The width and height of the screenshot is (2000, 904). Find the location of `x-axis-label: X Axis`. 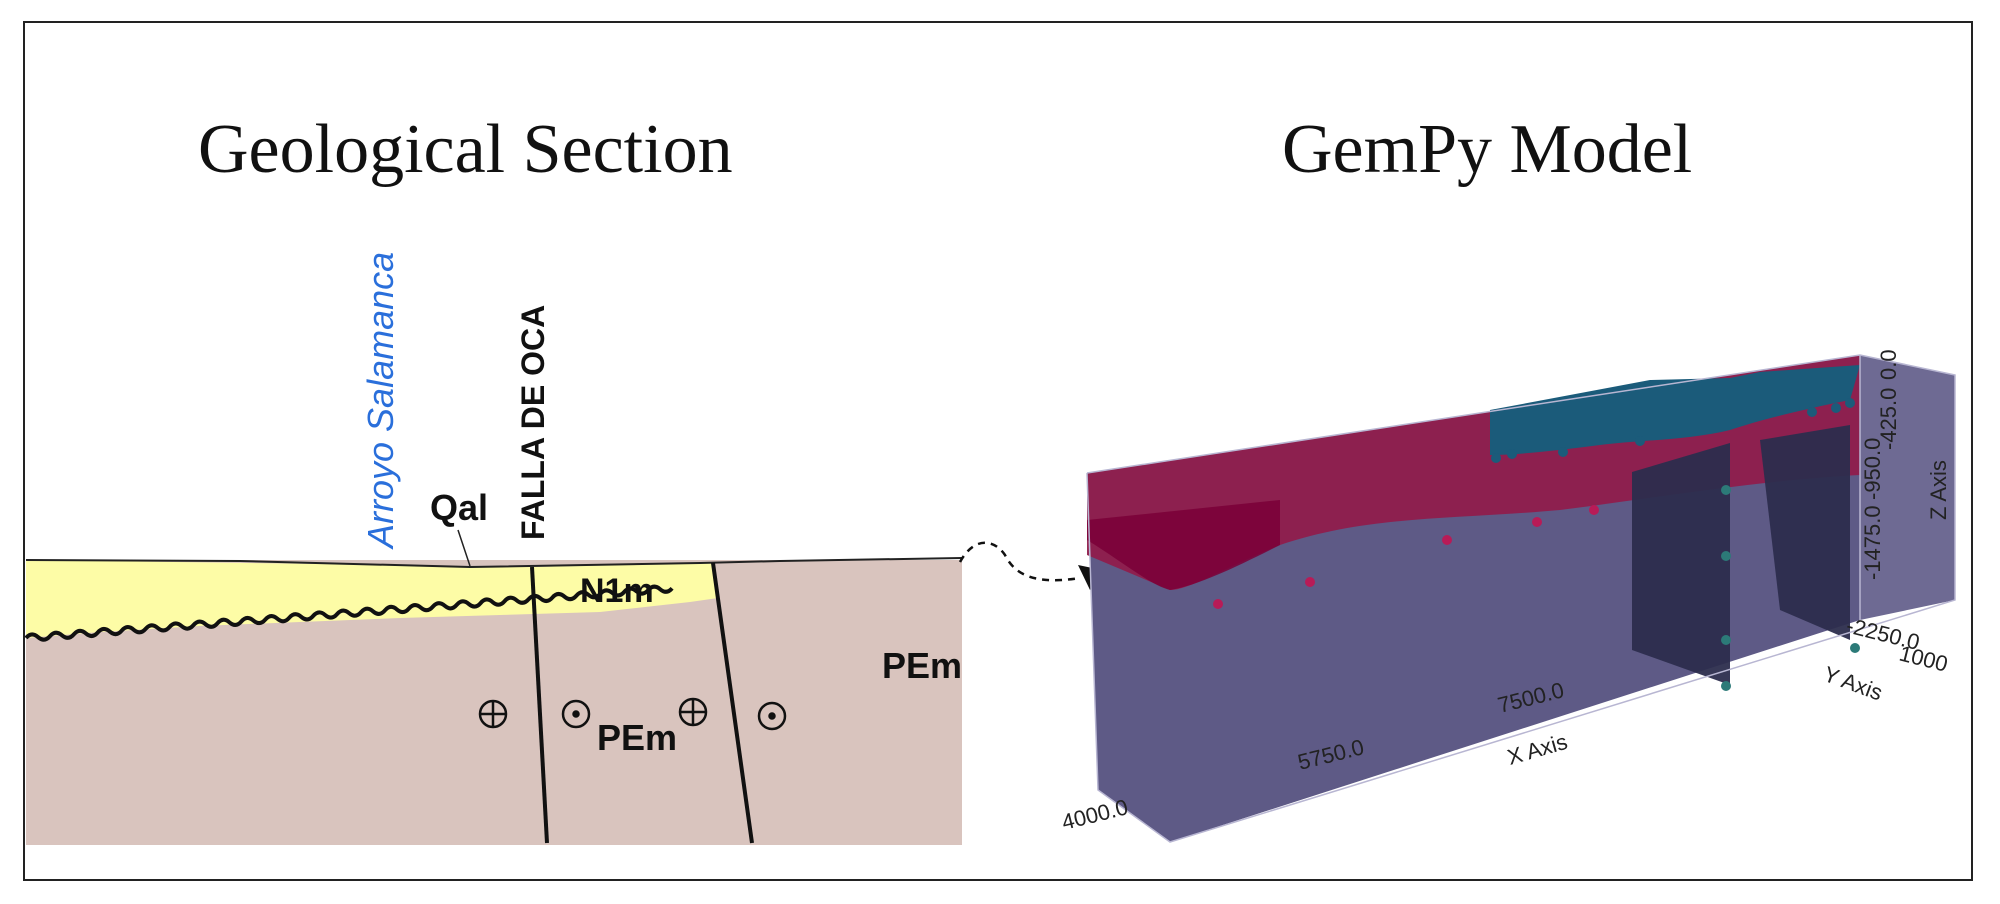

x-axis-label: X Axis is located at coordinates (1537, 749).